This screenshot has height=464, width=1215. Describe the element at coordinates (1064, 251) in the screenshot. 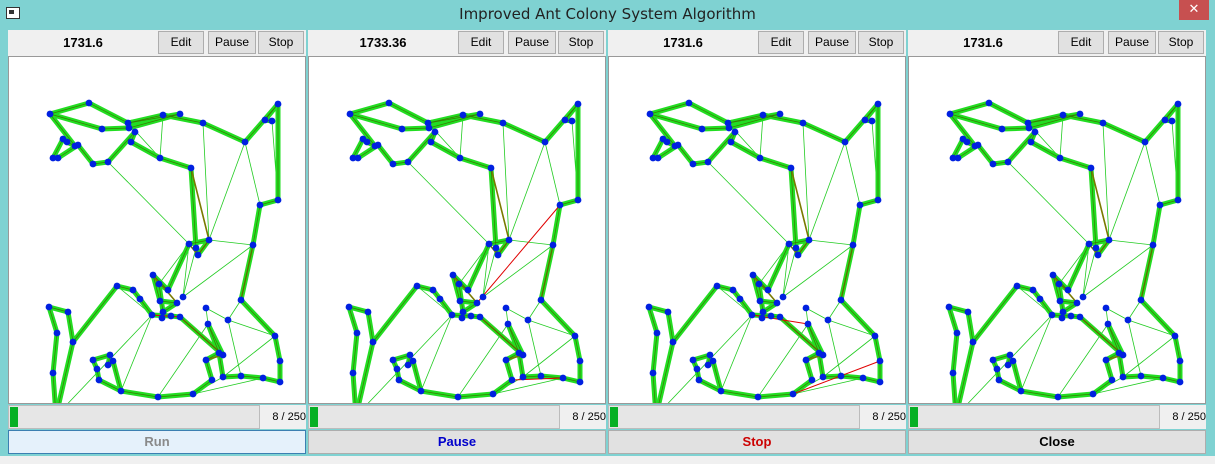

I see `tour-graph` at that location.